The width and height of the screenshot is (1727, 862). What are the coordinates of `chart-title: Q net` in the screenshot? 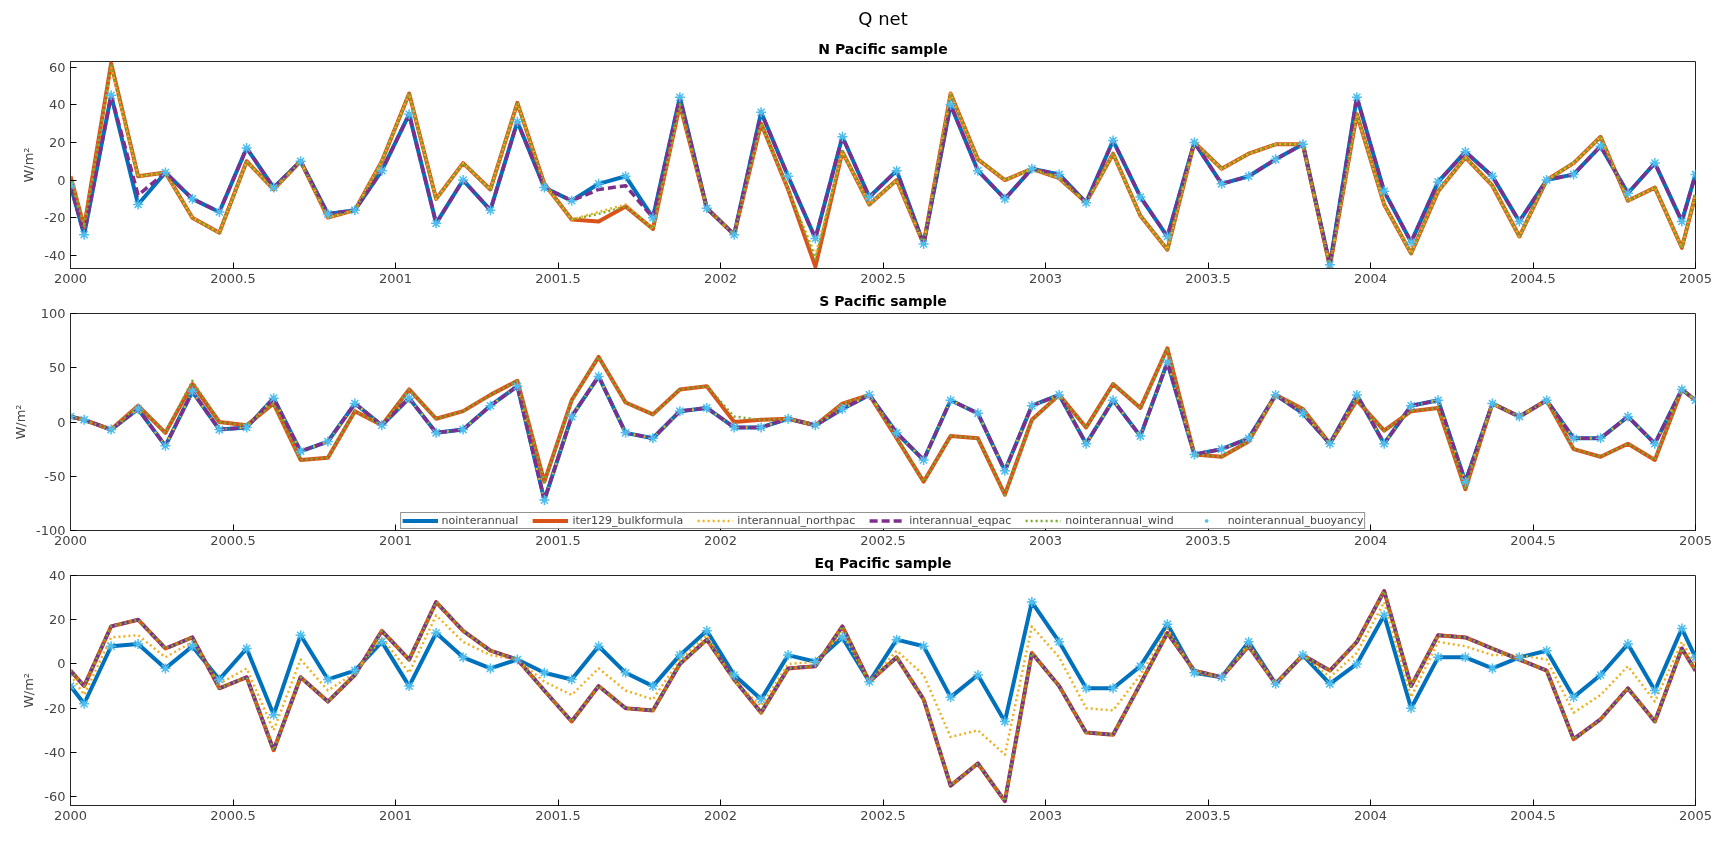 It's located at (883, 18).